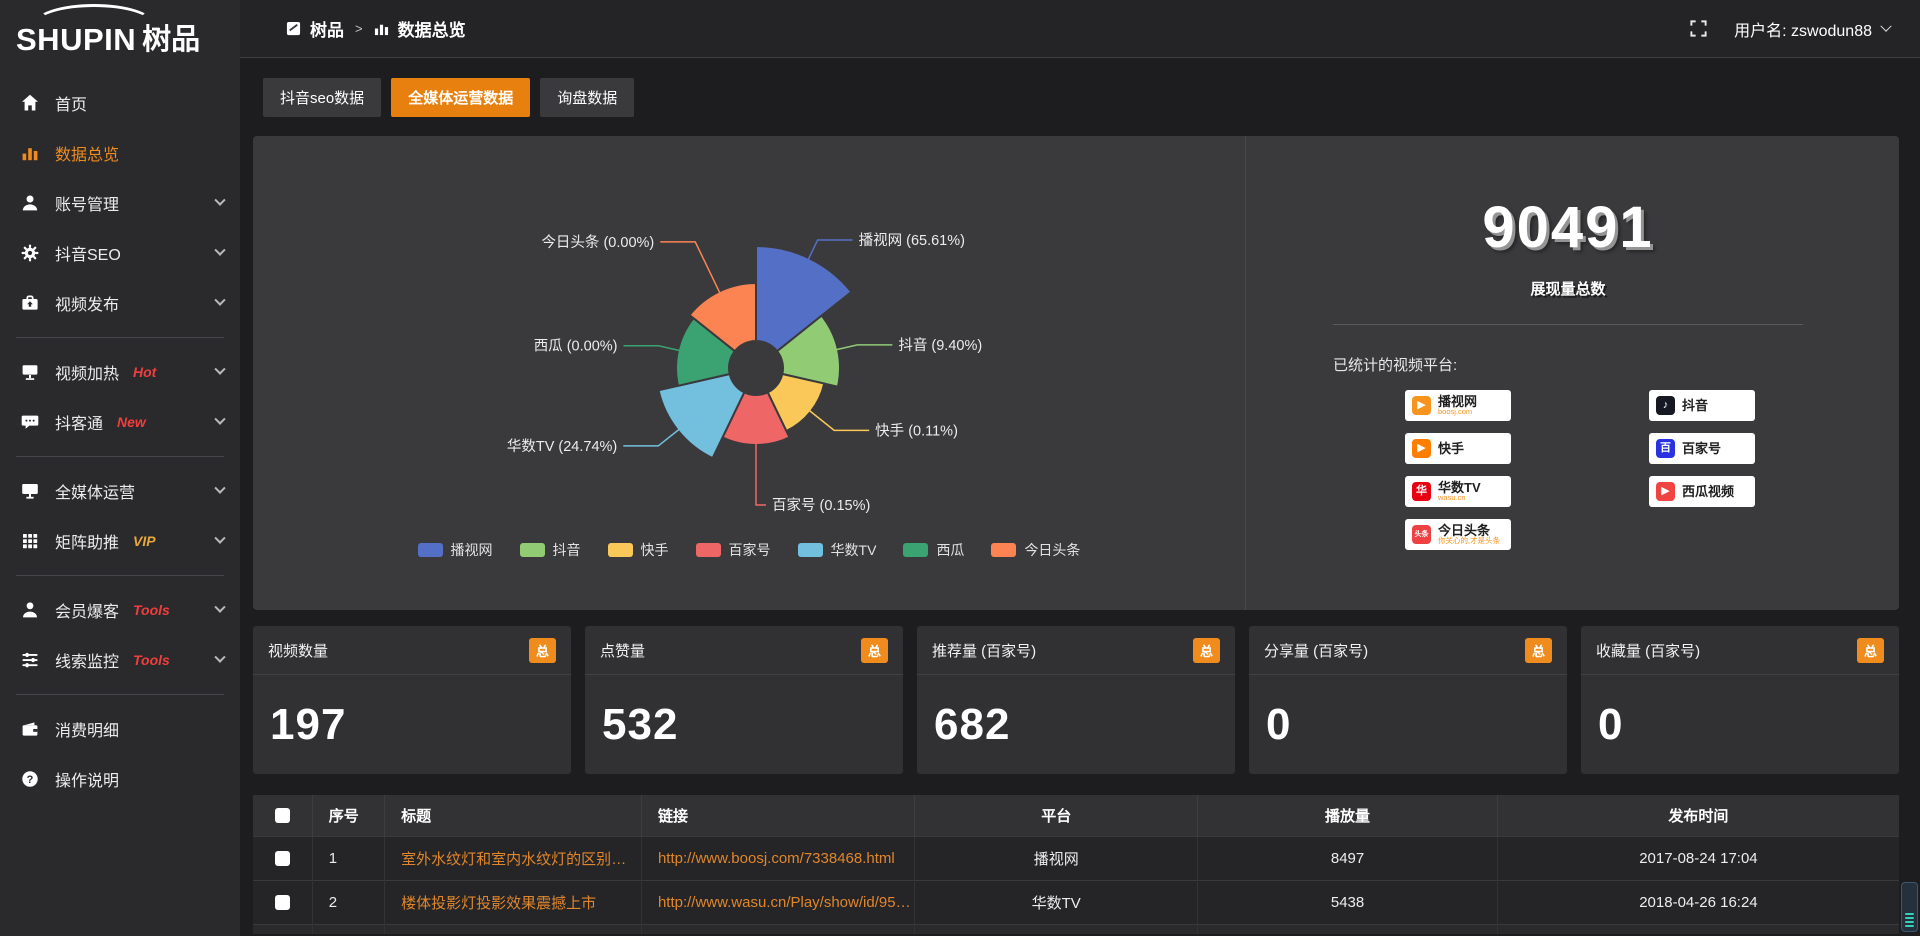  Describe the element at coordinates (638, 550) in the screenshot. I see `legend-item-快手: 快手` at that location.